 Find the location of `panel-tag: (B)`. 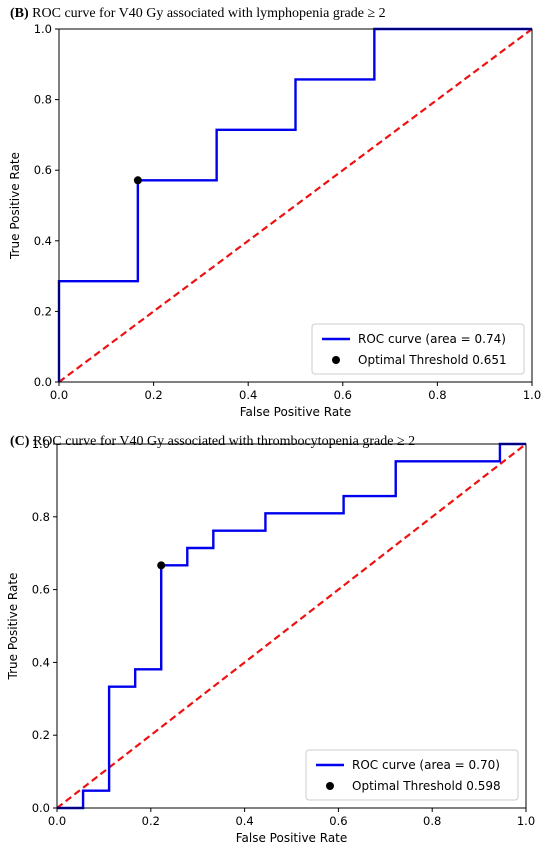

panel-tag: (B) is located at coordinates (19, 13).